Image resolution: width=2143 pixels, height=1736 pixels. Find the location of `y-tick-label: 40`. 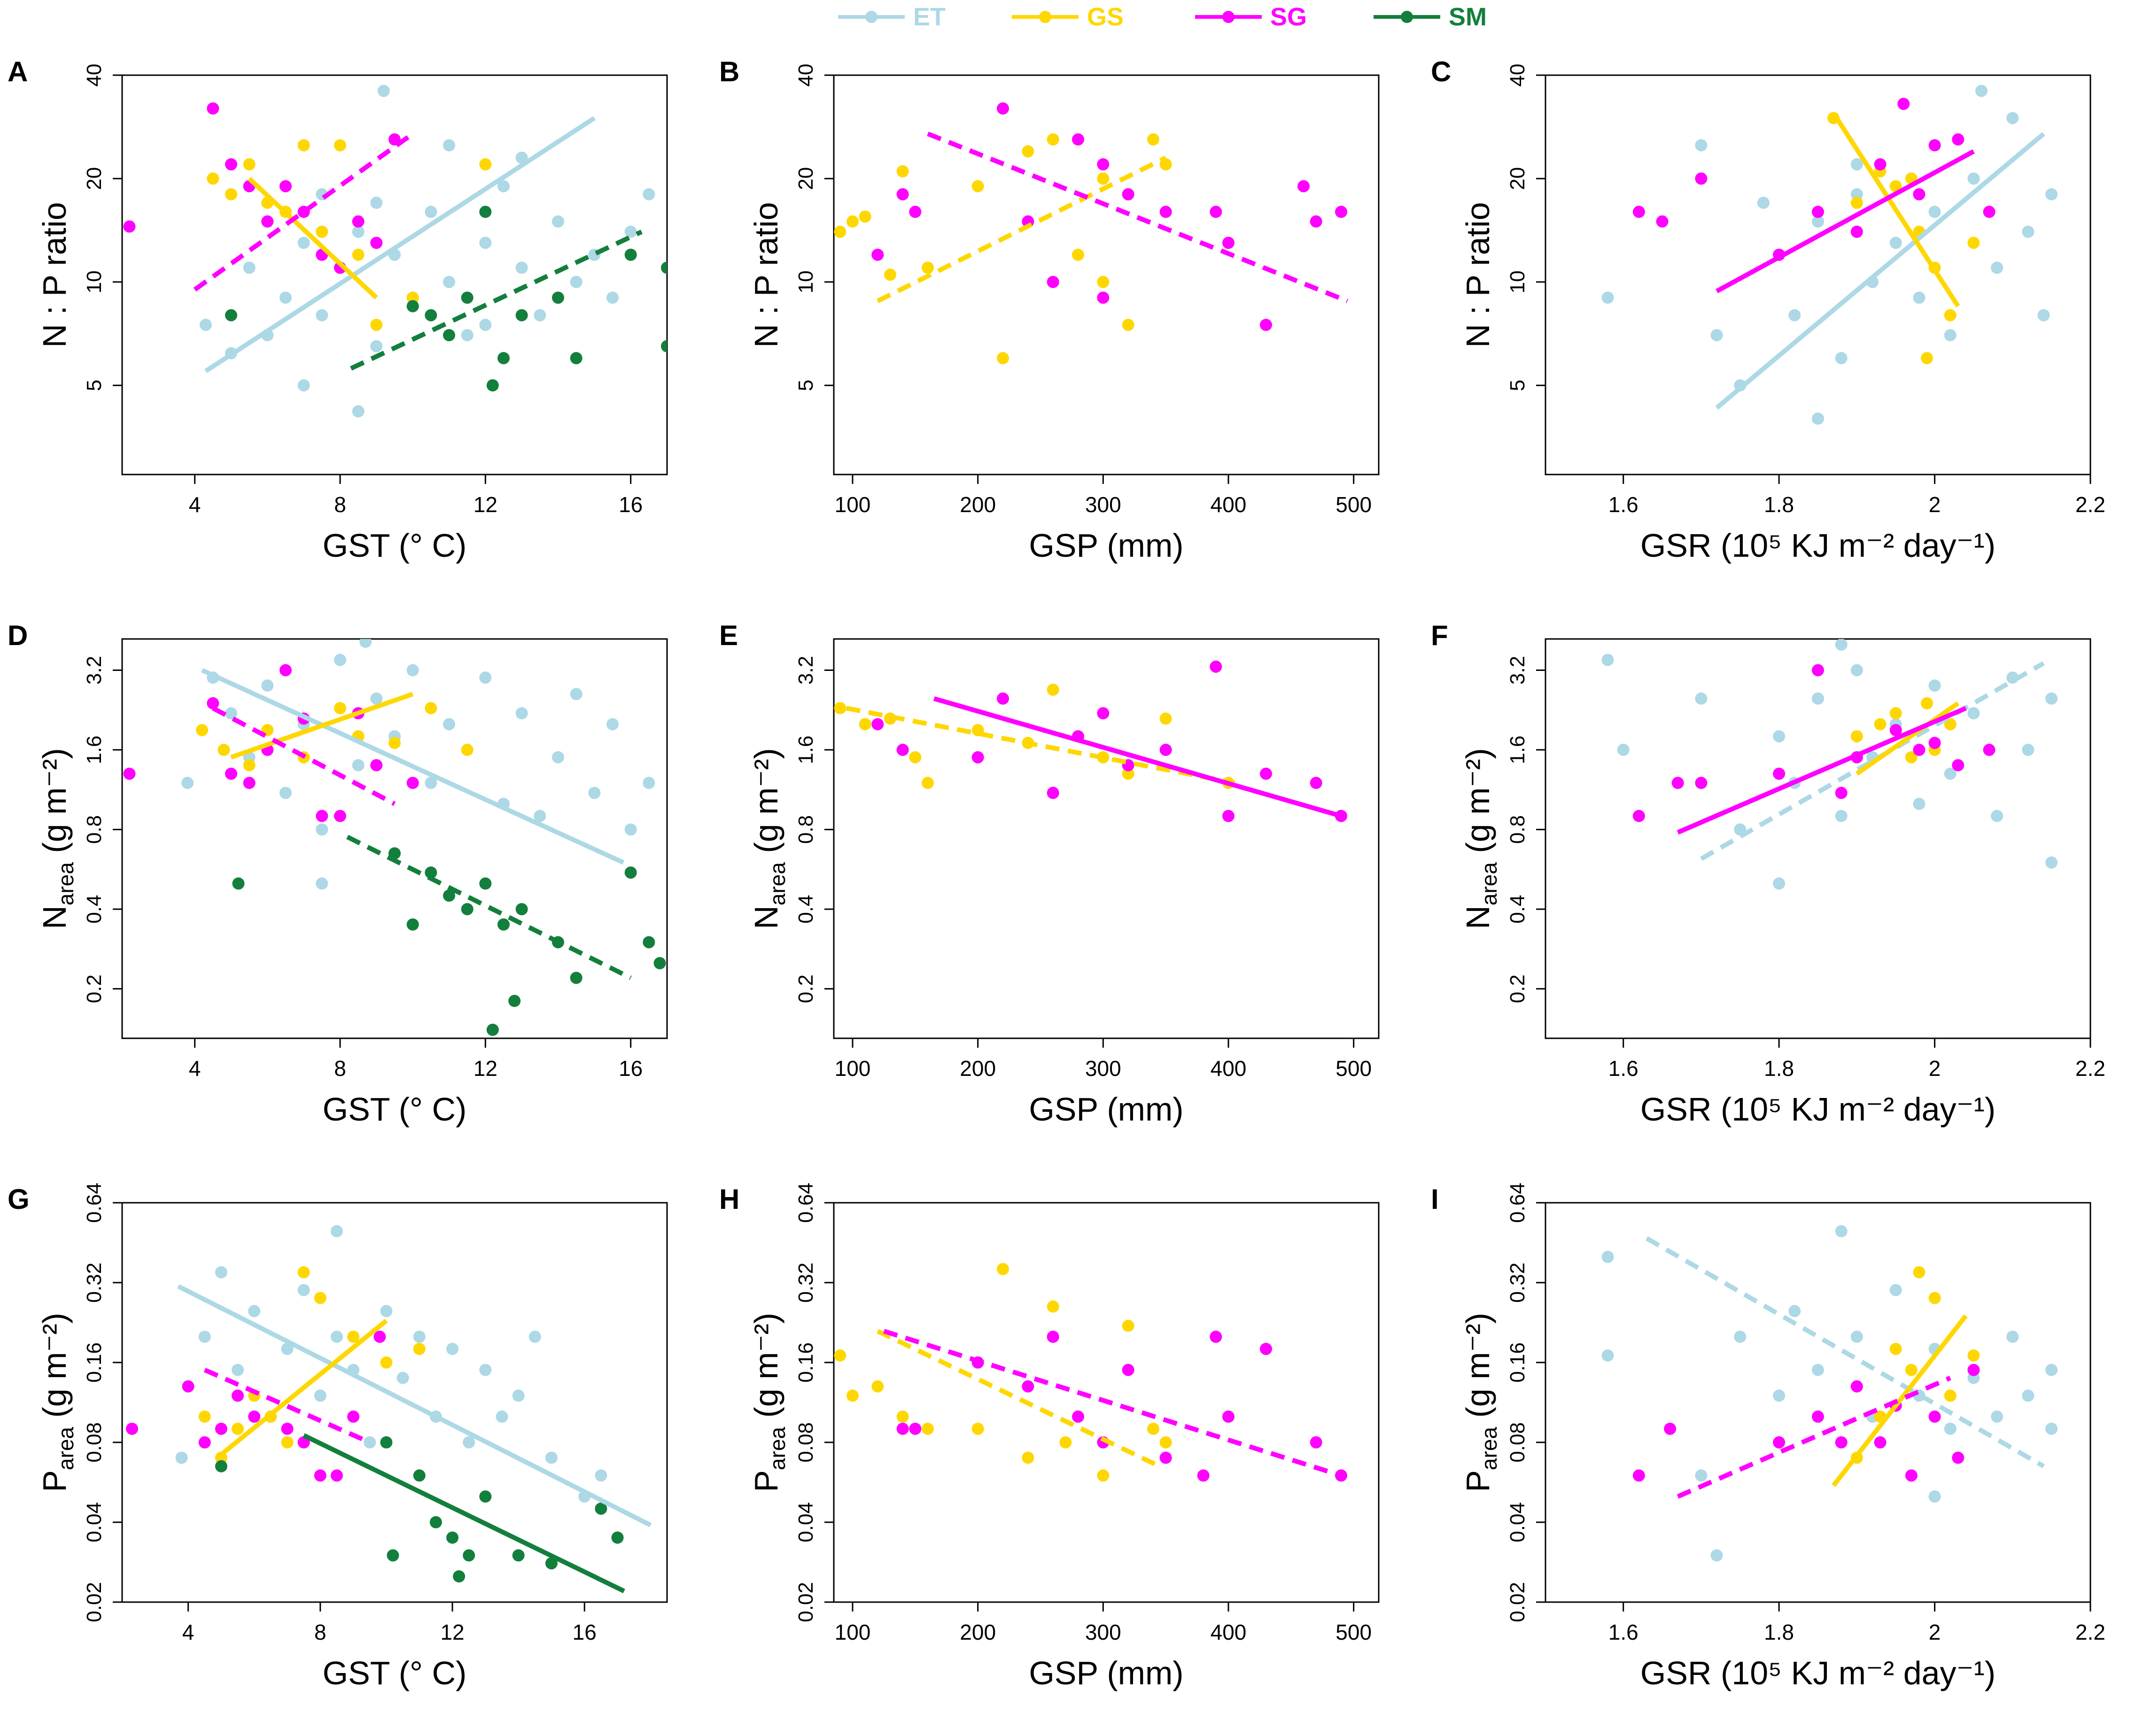

y-tick-label: 40 is located at coordinates (94, 75).